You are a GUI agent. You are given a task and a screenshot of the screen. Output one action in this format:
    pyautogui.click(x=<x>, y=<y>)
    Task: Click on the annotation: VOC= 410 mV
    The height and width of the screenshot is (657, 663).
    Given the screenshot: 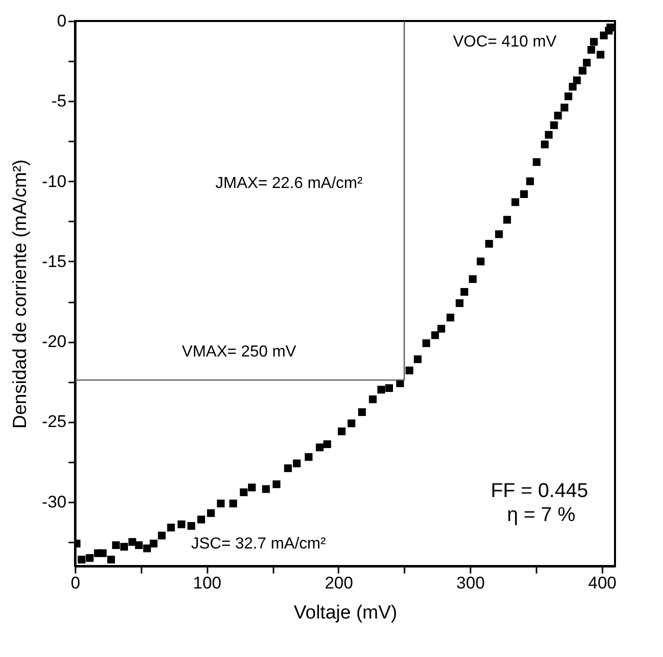 What is the action you would take?
    pyautogui.click(x=505, y=42)
    